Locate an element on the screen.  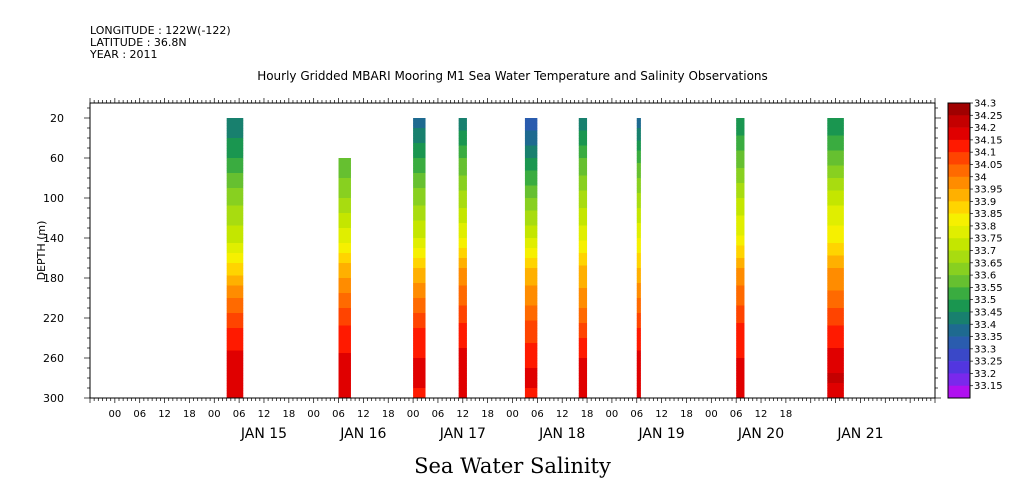
x-hour-tick-label: 18 is located at coordinates (288, 414).